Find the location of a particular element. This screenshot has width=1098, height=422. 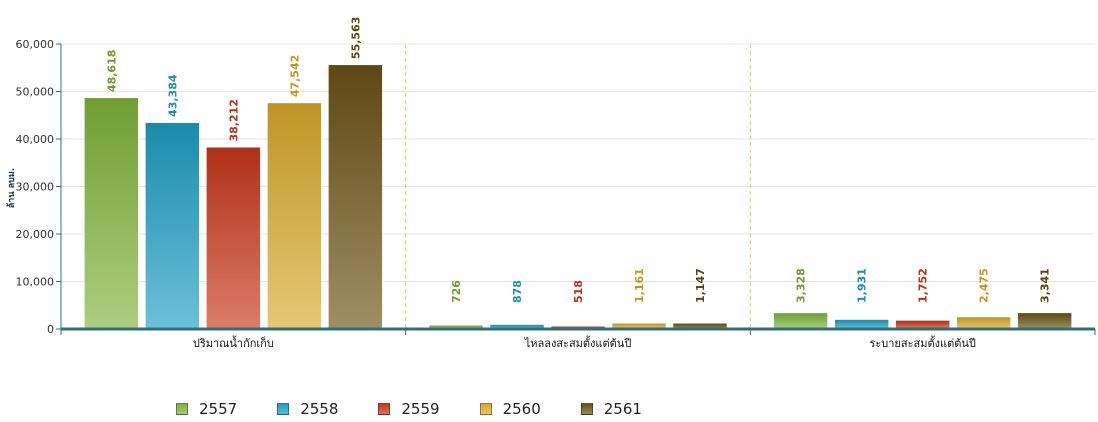

y-tick-label: 0 is located at coordinates (50, 329).